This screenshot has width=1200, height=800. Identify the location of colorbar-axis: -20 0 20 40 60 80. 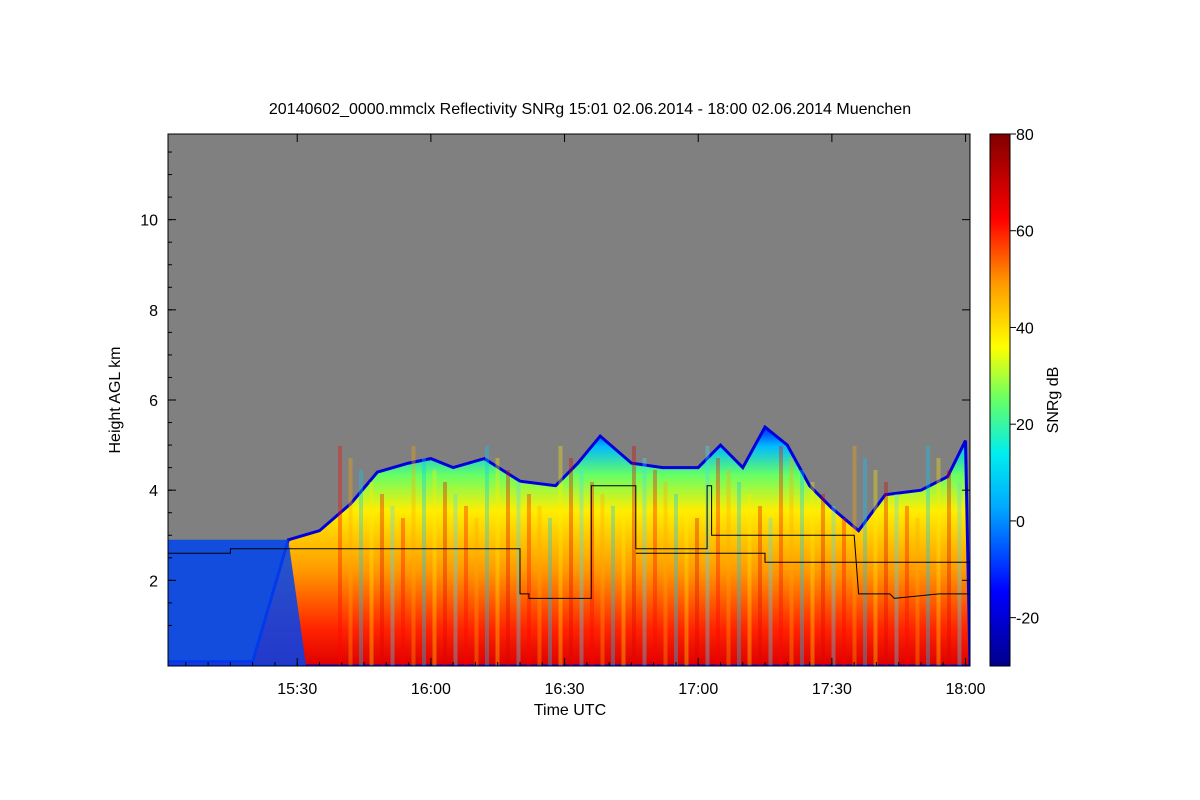
(1024, 377).